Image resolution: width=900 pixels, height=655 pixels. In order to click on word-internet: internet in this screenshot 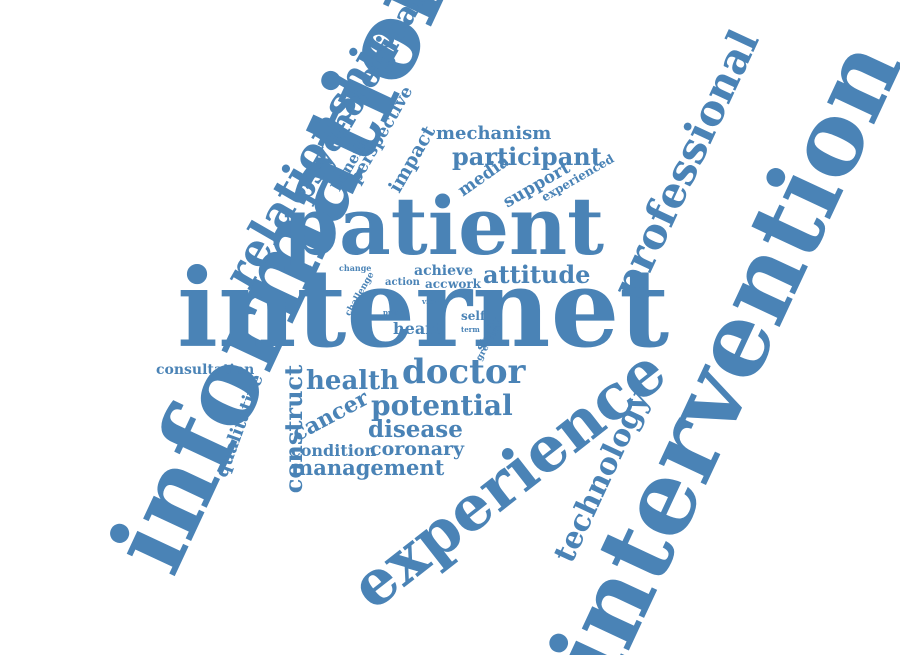, I will do `click(423, 309)`.